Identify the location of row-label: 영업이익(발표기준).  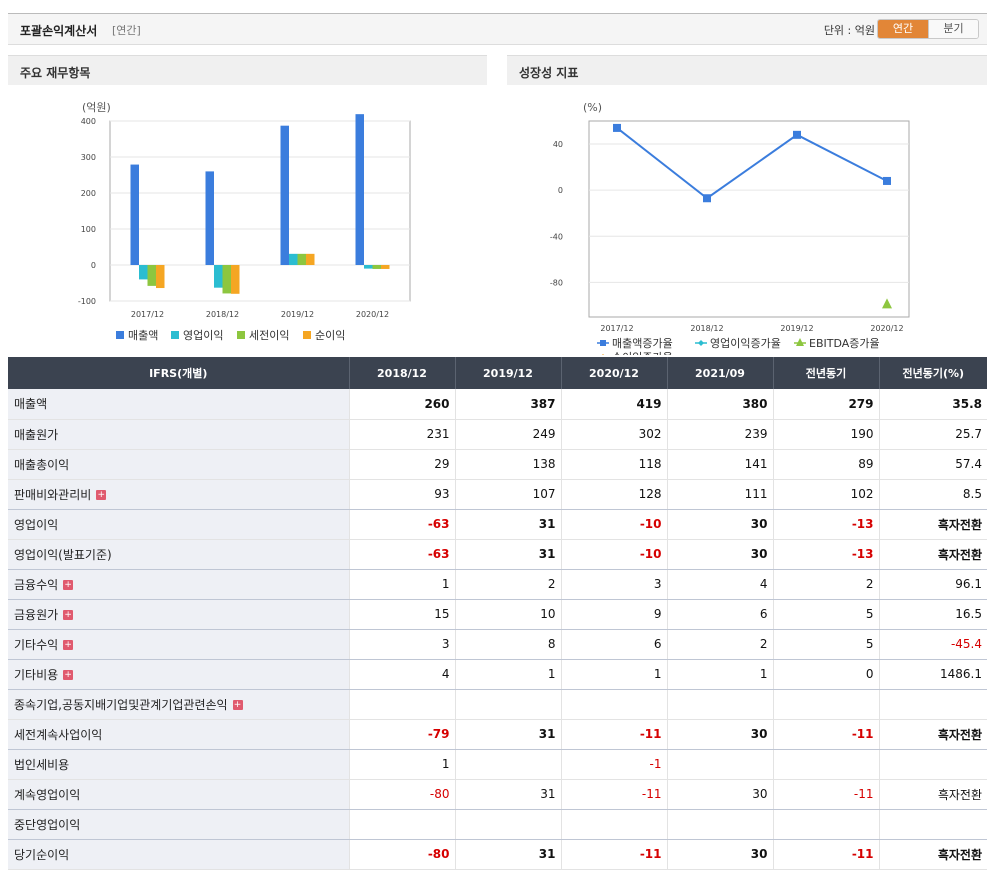
(178, 554).